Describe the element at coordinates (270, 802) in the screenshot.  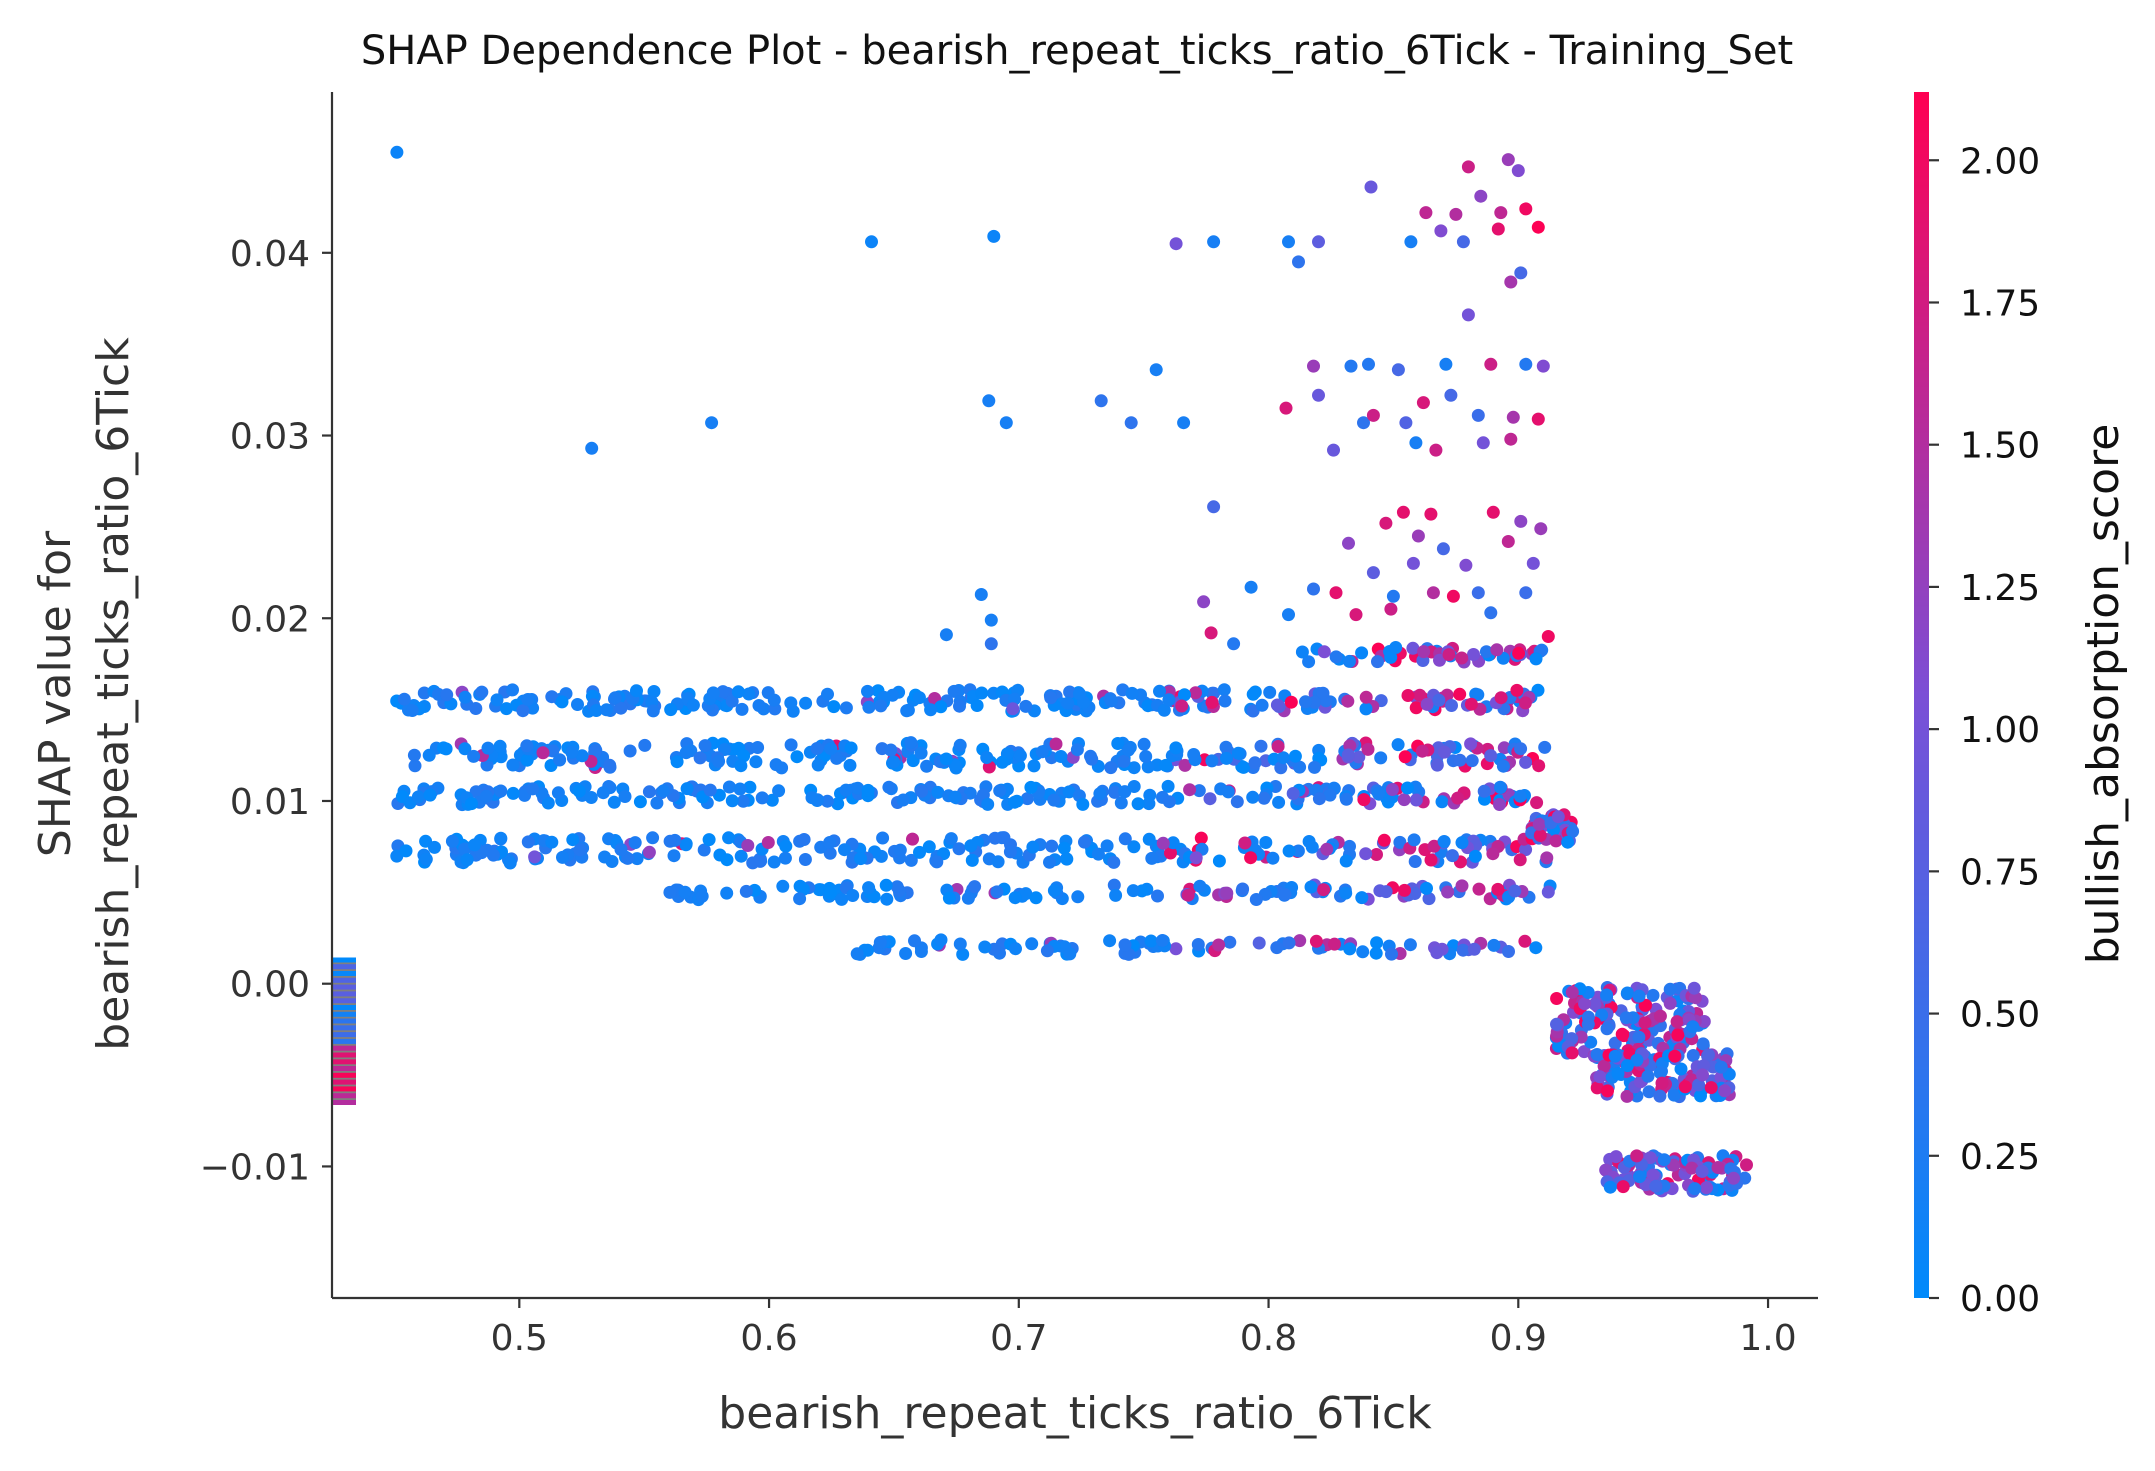
I see `y-tick-label: 0.01` at that location.